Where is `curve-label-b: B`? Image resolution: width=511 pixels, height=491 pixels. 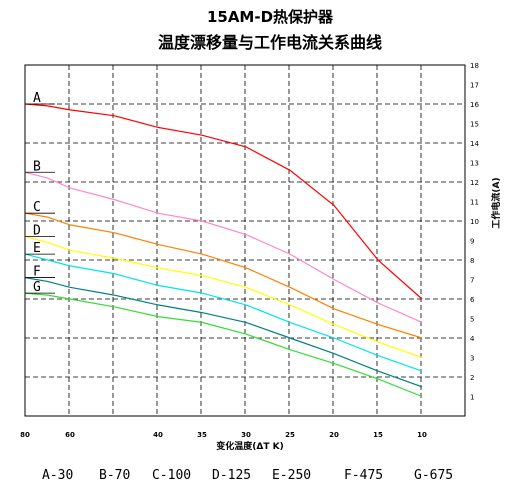 curve-label-b: B is located at coordinates (37, 166).